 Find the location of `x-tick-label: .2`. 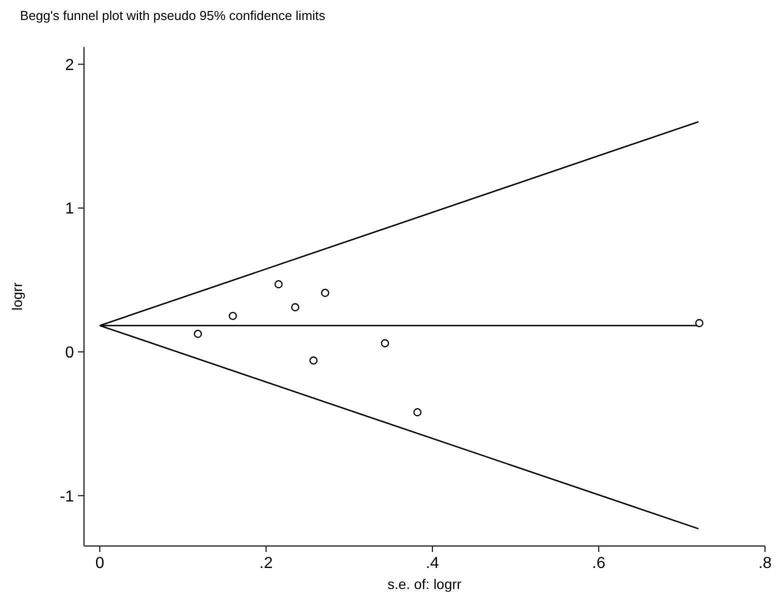

x-tick-label: .2 is located at coordinates (266, 563).